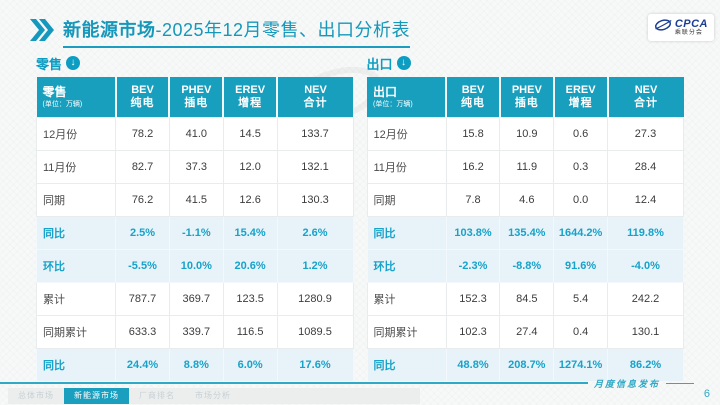 The image size is (720, 405). Describe the element at coordinates (526, 63) in the screenshot. I see `export-section-header: 出口 ↓` at that location.